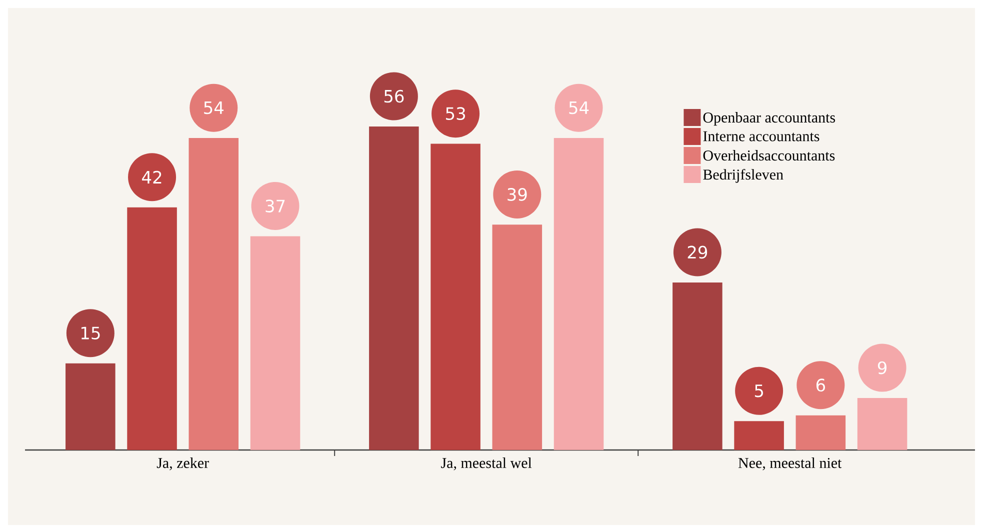 The height and width of the screenshot is (529, 981). What do you see at coordinates (275, 206) in the screenshot?
I see `data-label: 37` at bounding box center [275, 206].